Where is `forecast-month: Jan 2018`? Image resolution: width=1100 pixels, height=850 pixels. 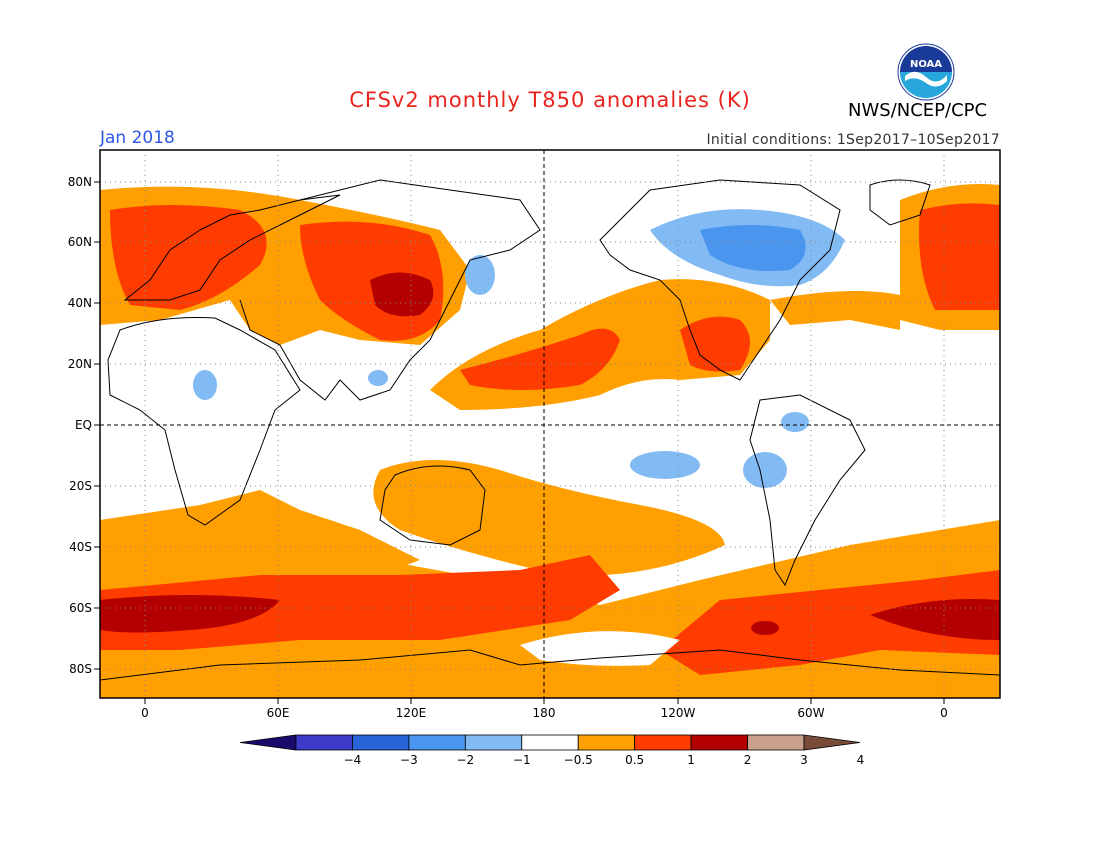
forecast-month: Jan 2018 is located at coordinates (137, 138).